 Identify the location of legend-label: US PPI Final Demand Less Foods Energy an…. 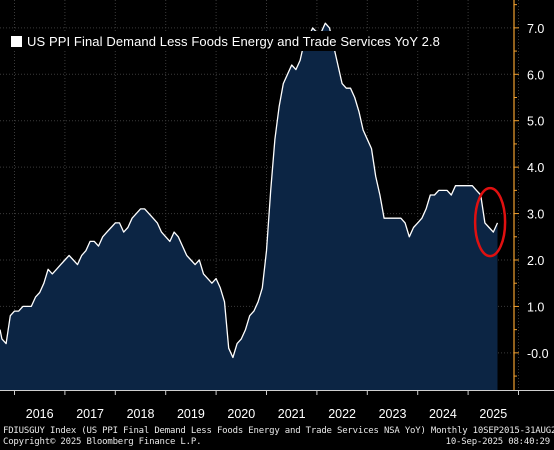
(233, 41).